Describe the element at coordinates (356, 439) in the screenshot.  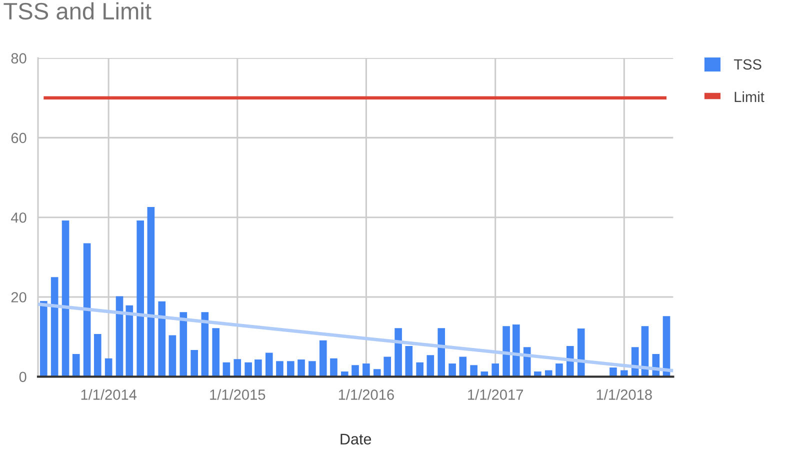
I see `x-axis-title: Date` at that location.